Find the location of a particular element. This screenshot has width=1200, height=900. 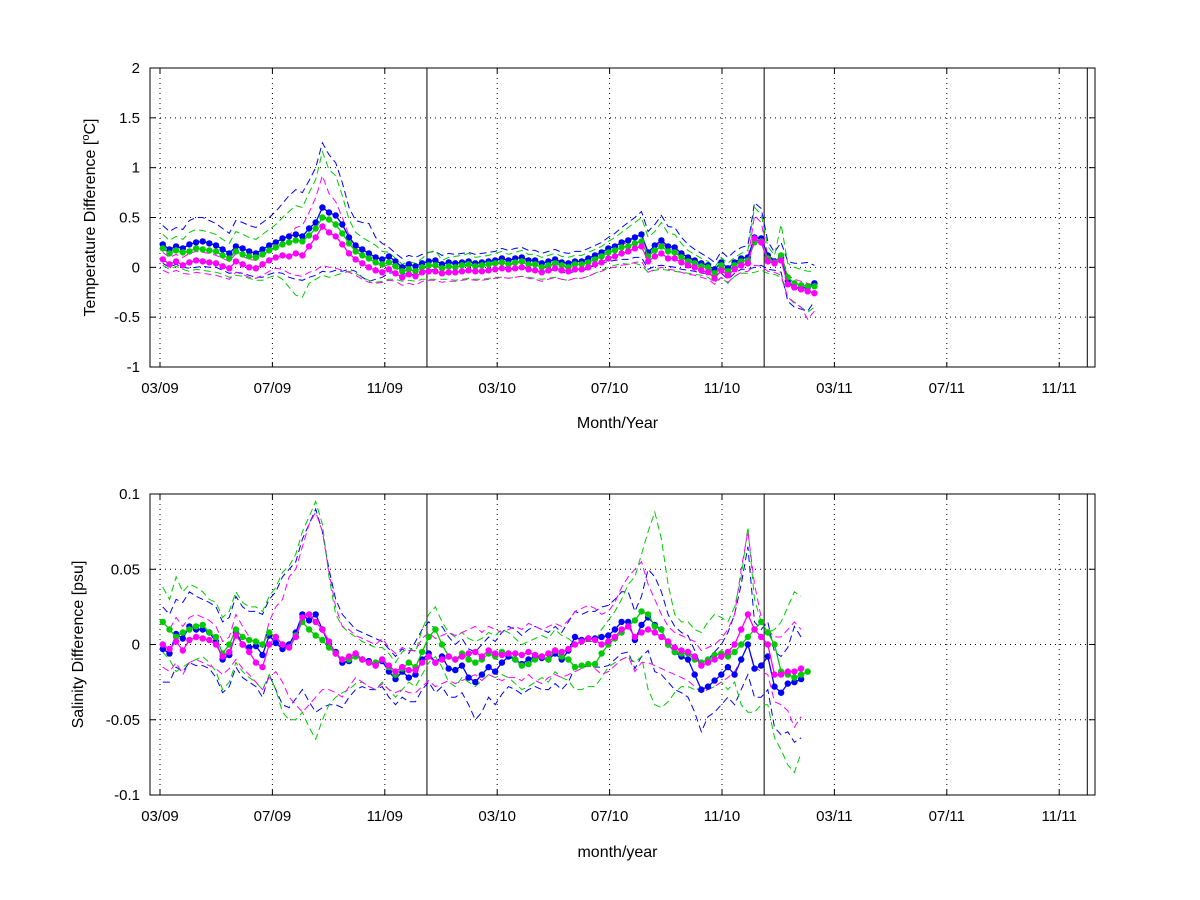

y-tick-label: 2 is located at coordinates (136, 68).